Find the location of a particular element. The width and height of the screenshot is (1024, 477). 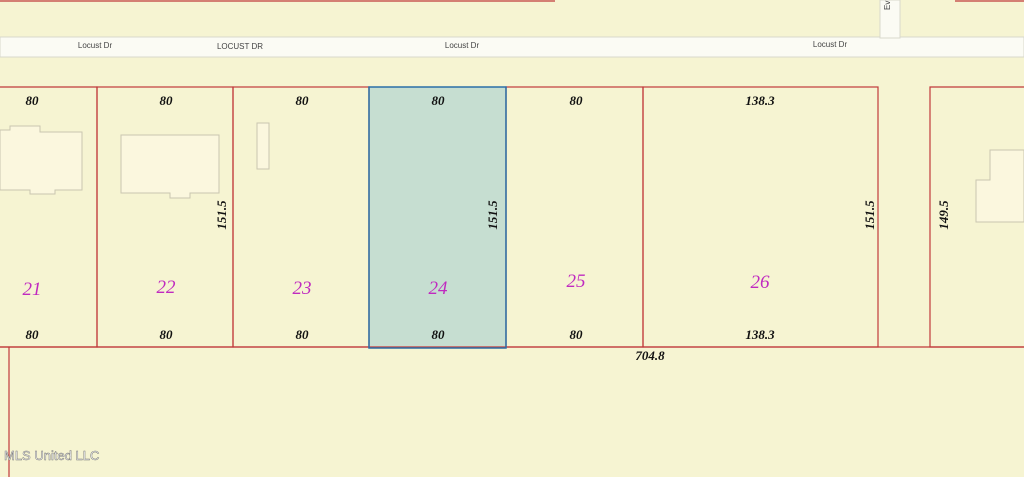

selected-lot-outline is located at coordinates (437, 217).